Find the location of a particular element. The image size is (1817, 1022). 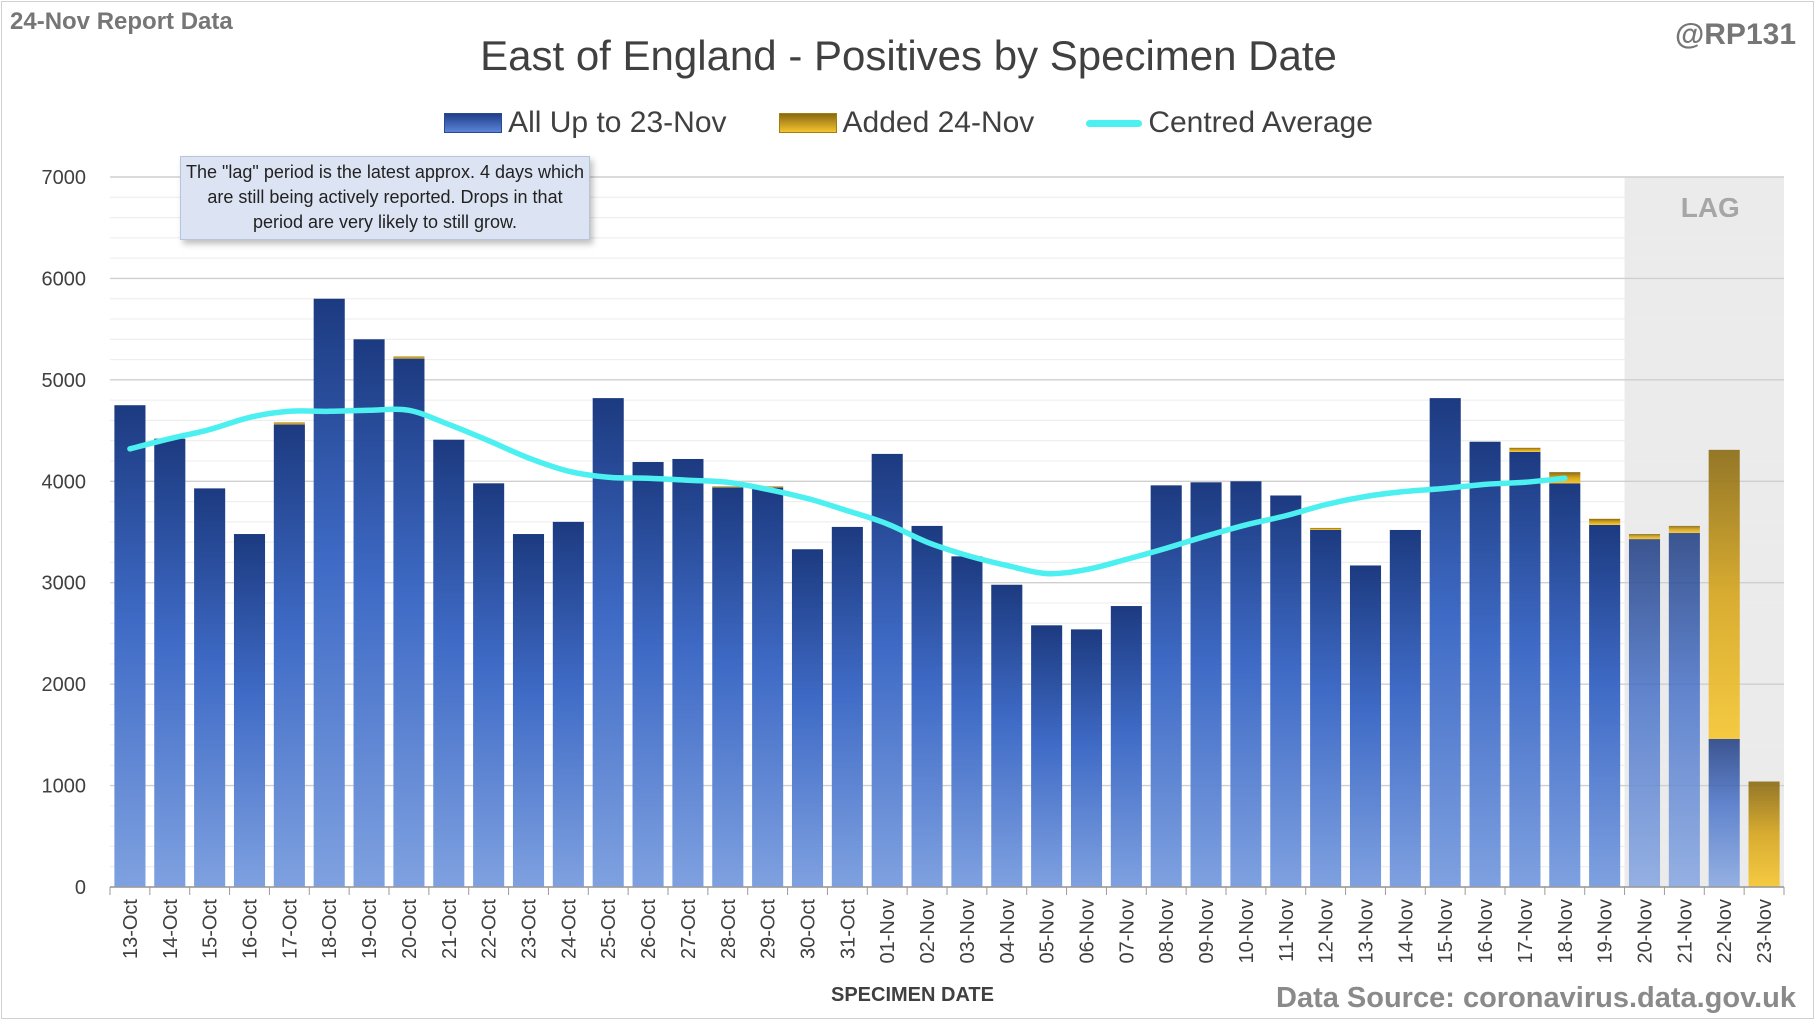

legend-label-added: Added 24-Nov is located at coordinates (938, 122).